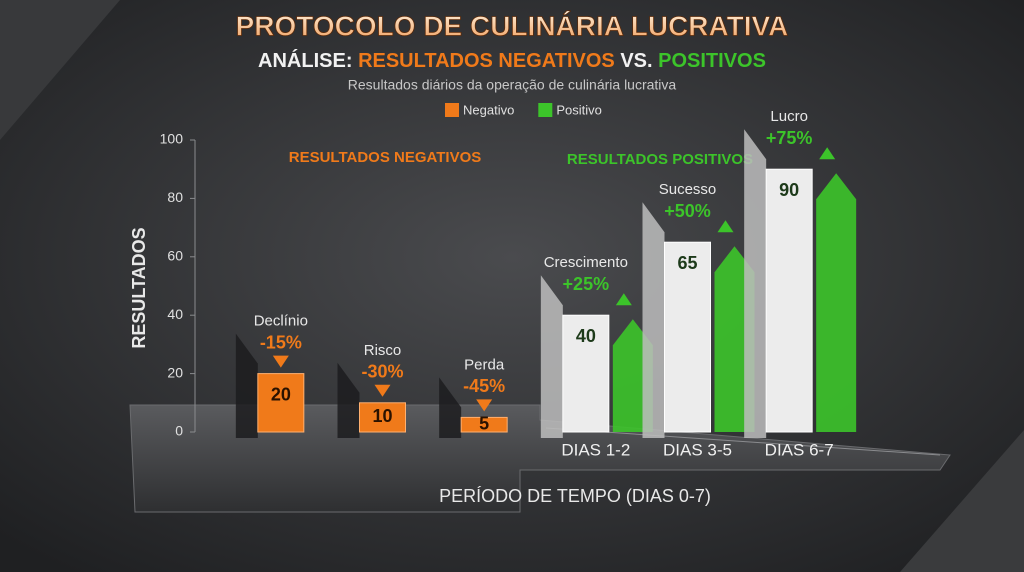  Describe the element at coordinates (484, 364) in the screenshot. I see `annotation-label: Perda` at that location.